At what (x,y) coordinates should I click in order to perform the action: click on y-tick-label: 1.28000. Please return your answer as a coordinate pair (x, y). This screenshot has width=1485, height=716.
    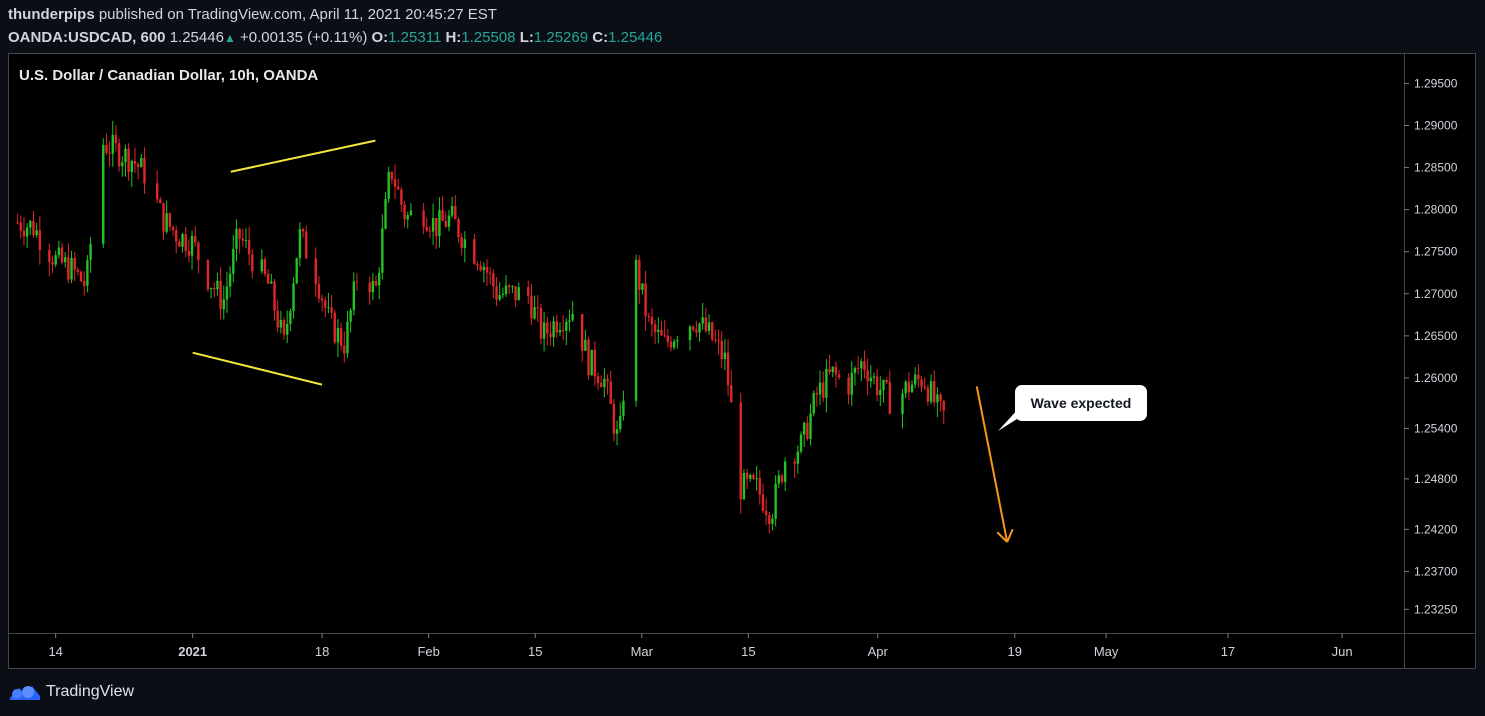
    Looking at the image, I should click on (1436, 210).